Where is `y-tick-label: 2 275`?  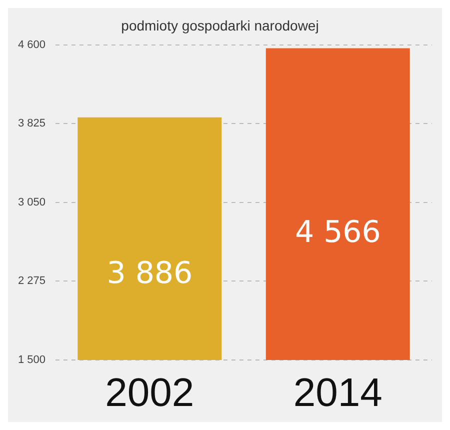 y-tick-label: 2 275 is located at coordinates (32, 281).